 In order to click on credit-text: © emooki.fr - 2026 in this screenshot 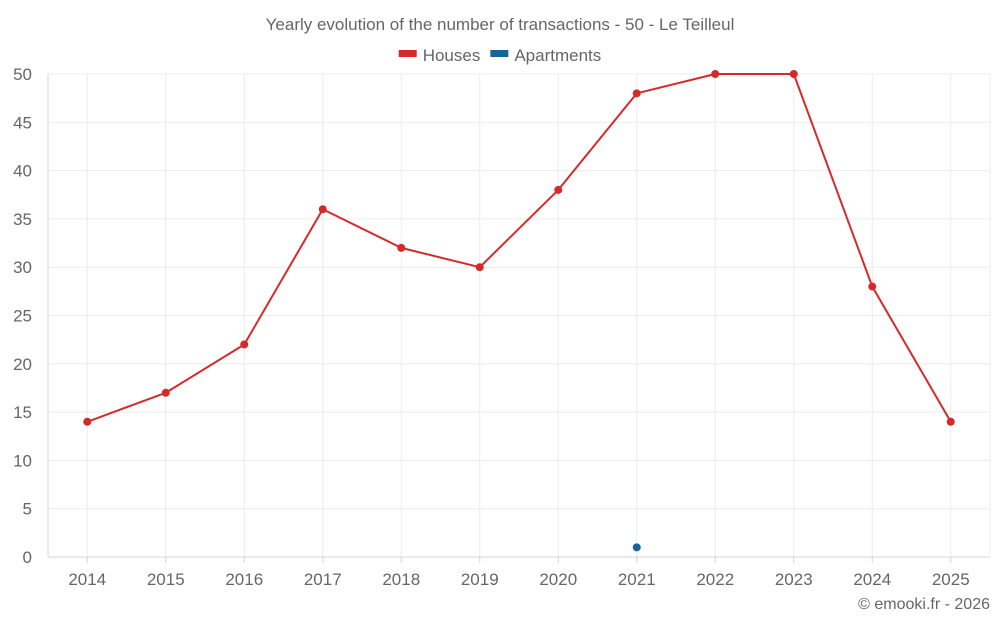, I will do `click(924, 604)`.